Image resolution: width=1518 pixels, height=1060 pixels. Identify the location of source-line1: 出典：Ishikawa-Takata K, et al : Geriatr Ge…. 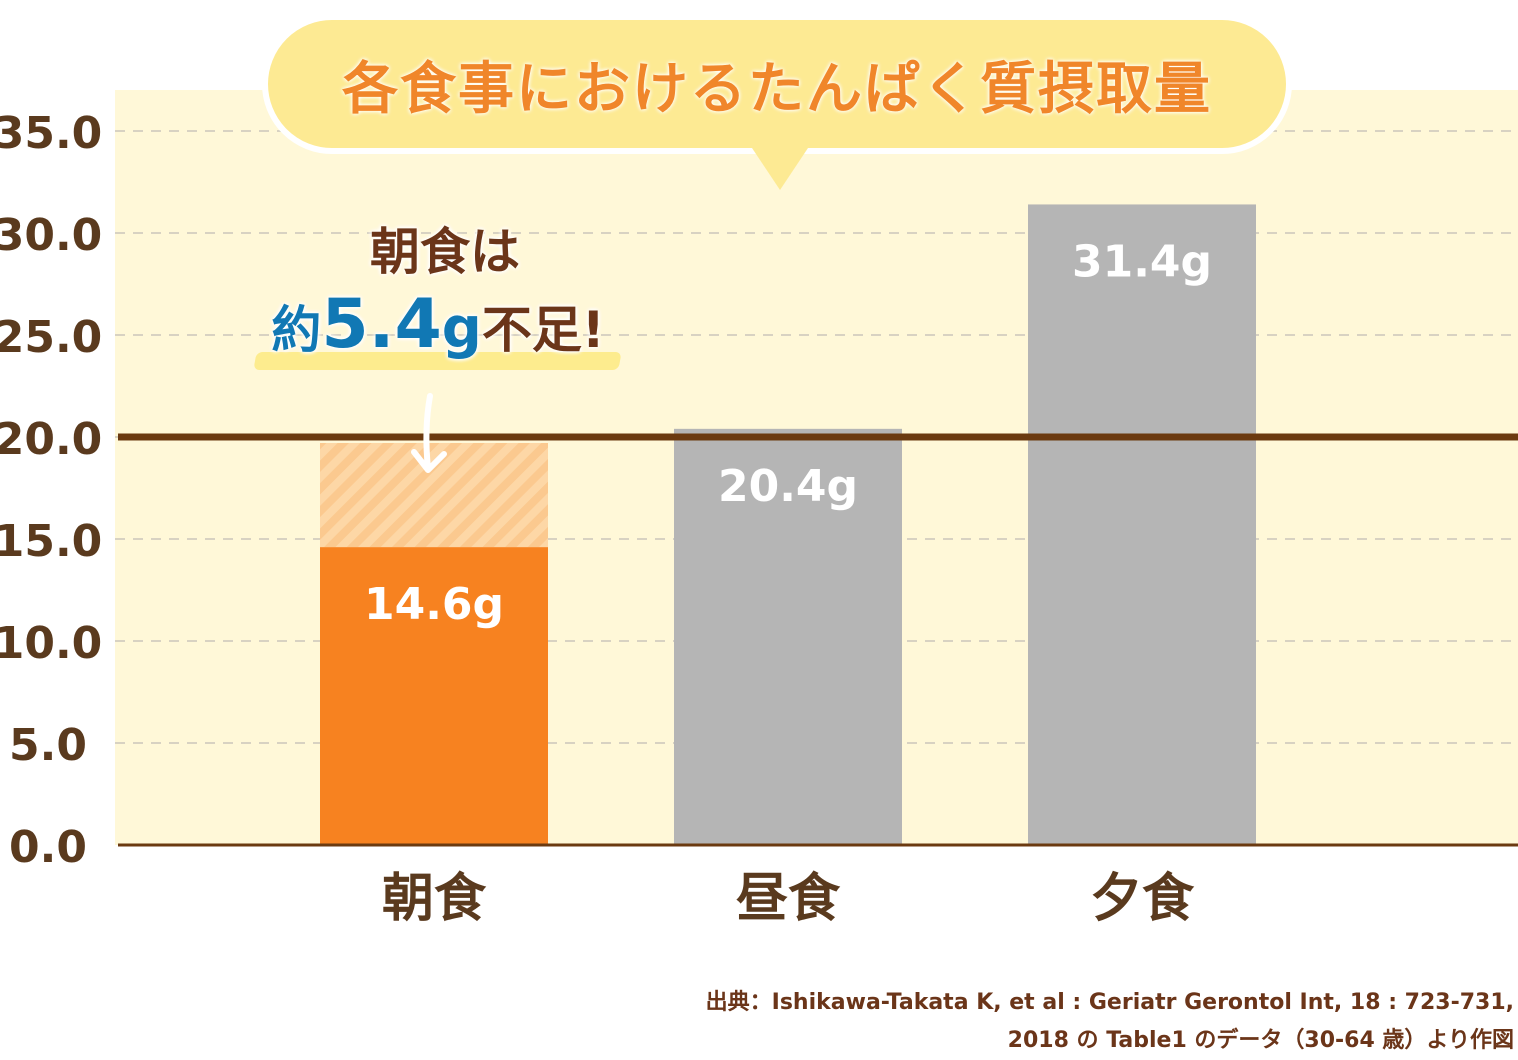
(1109, 1002).